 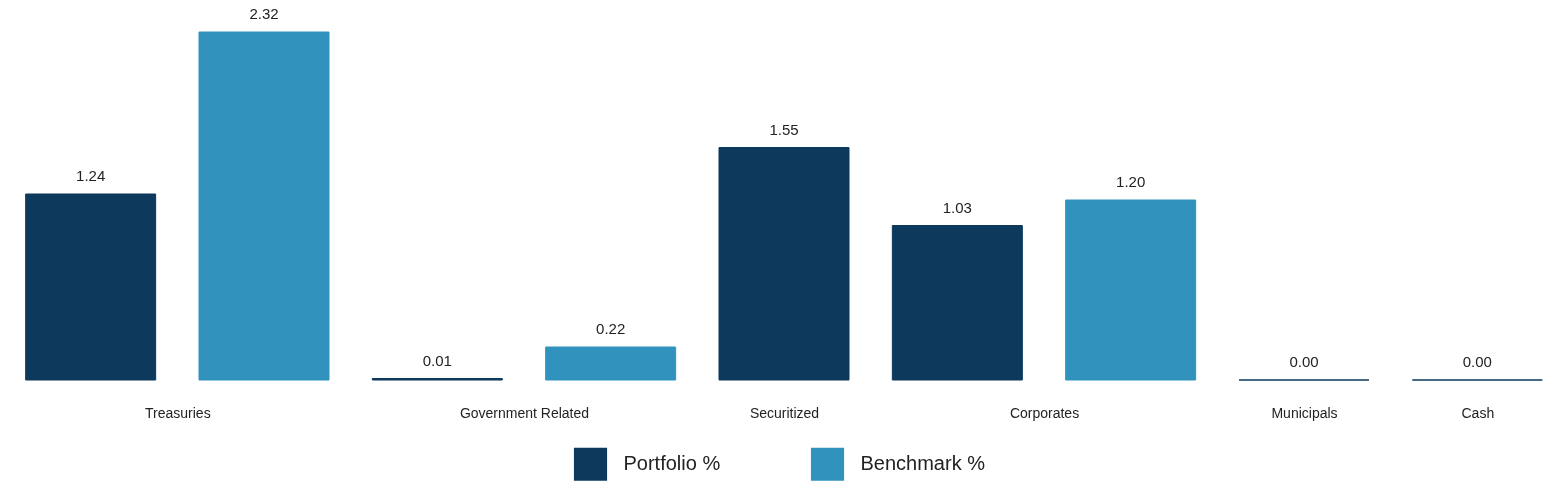 I want to click on data-label: 1.55, so click(x=784, y=129).